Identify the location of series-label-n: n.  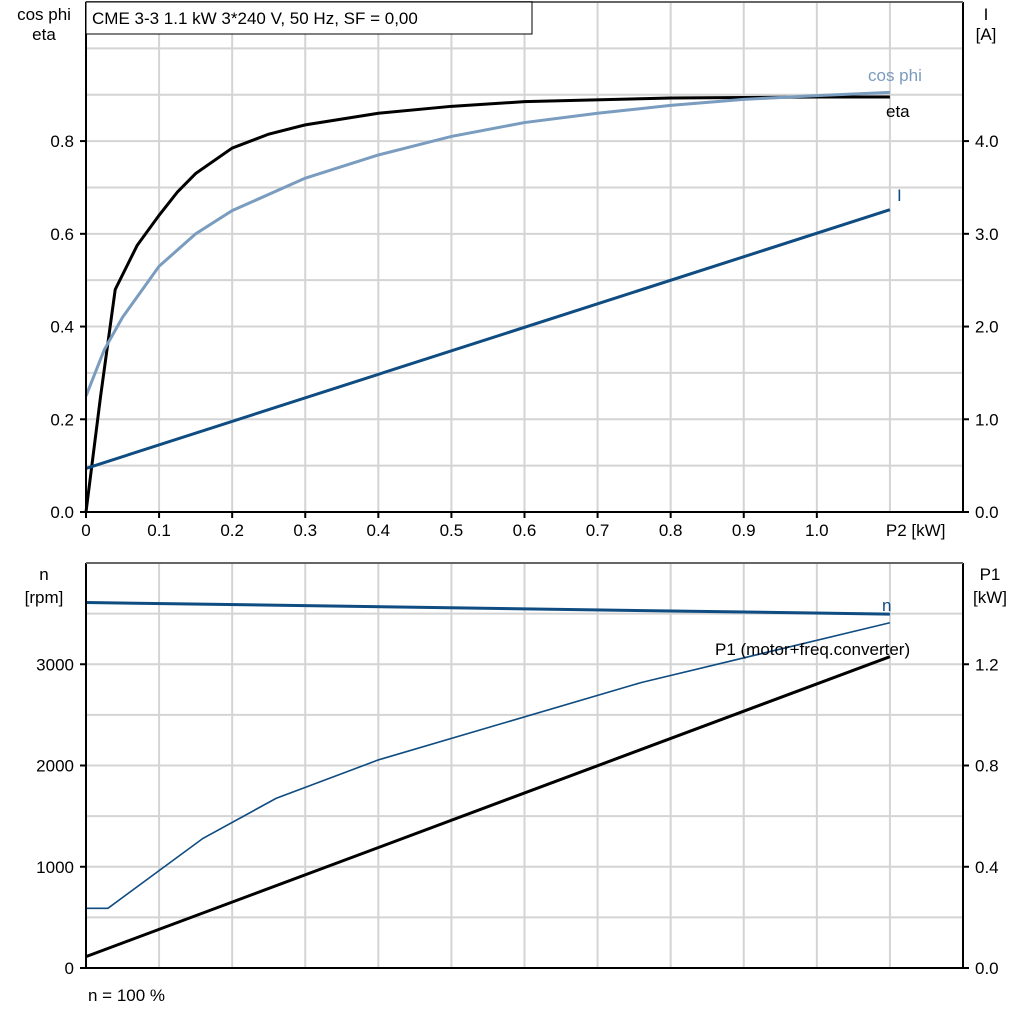
(886, 605).